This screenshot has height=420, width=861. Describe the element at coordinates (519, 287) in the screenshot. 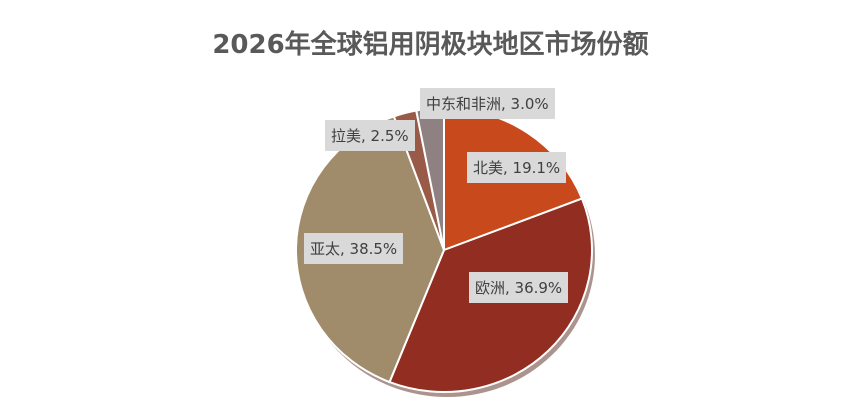

I see `data-label: 欧洲, 36.9%` at that location.